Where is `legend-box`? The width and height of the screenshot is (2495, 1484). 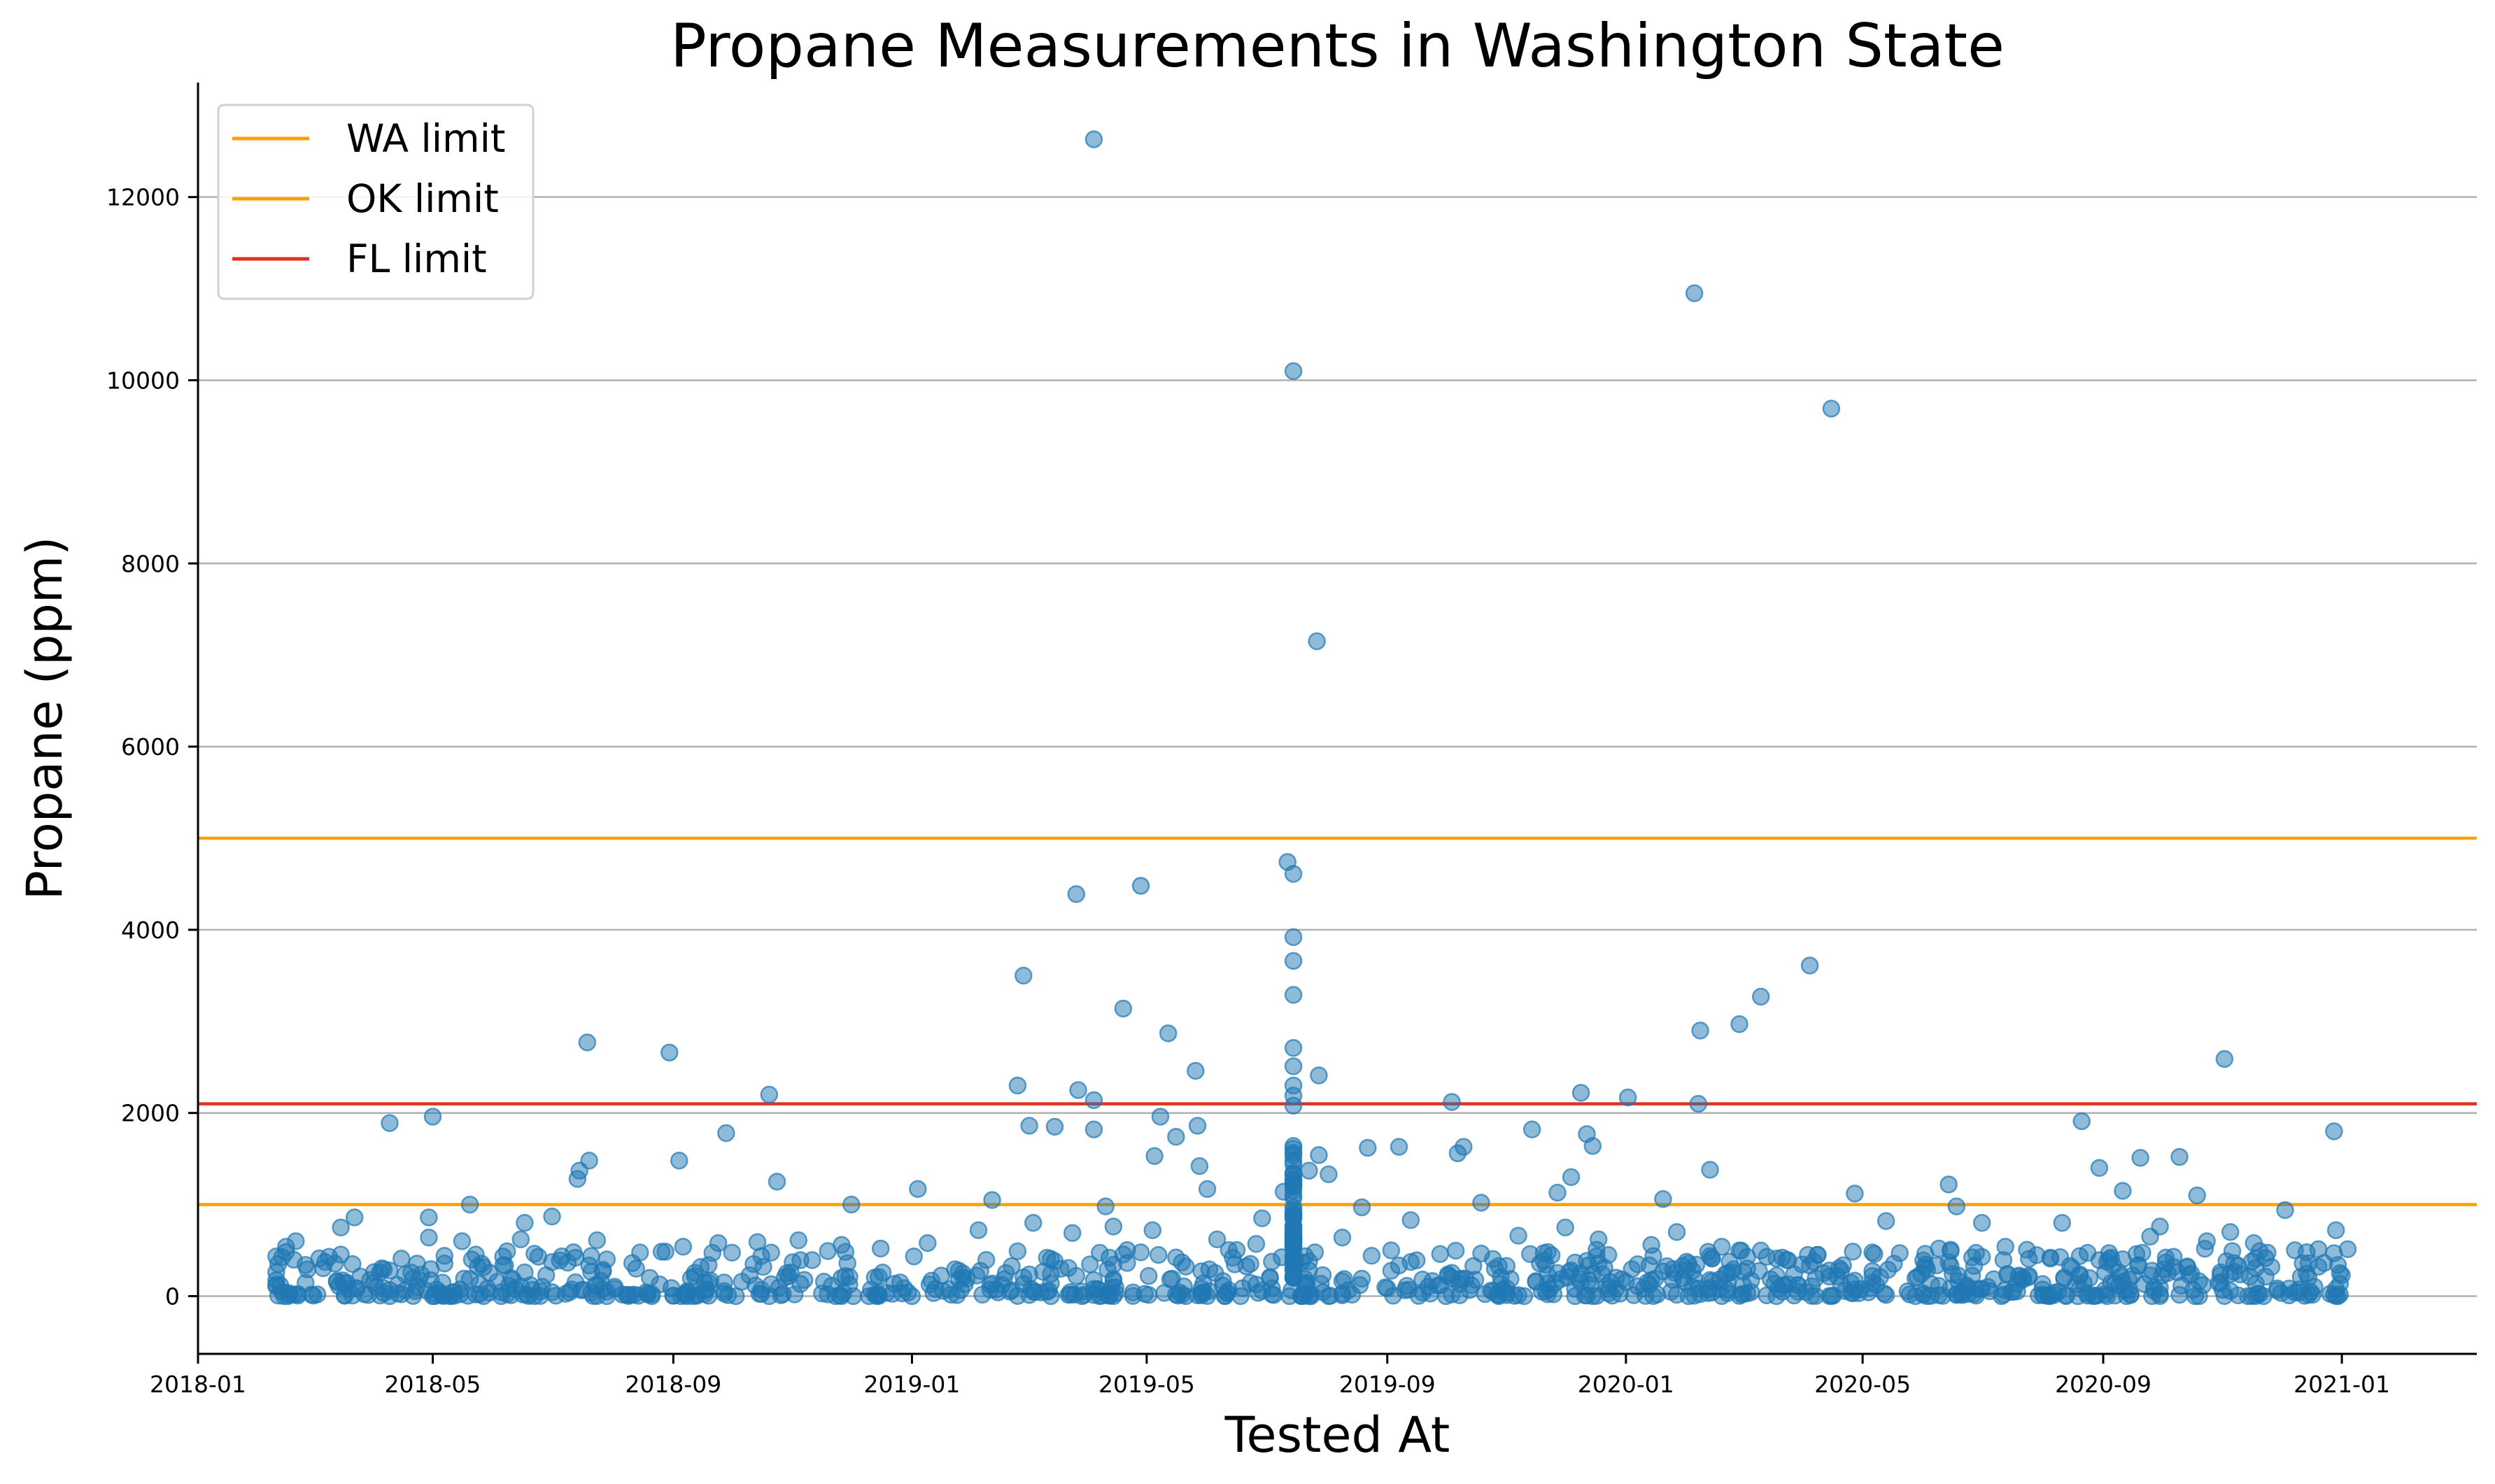
legend-box is located at coordinates (376, 202).